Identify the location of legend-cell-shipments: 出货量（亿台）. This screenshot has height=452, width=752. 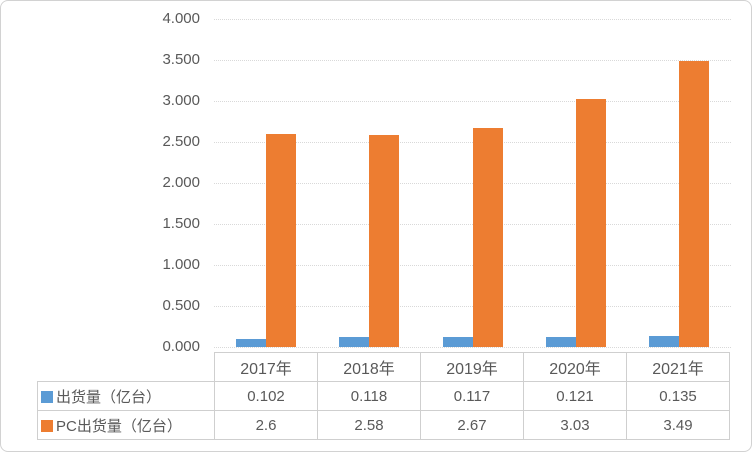
(126, 396).